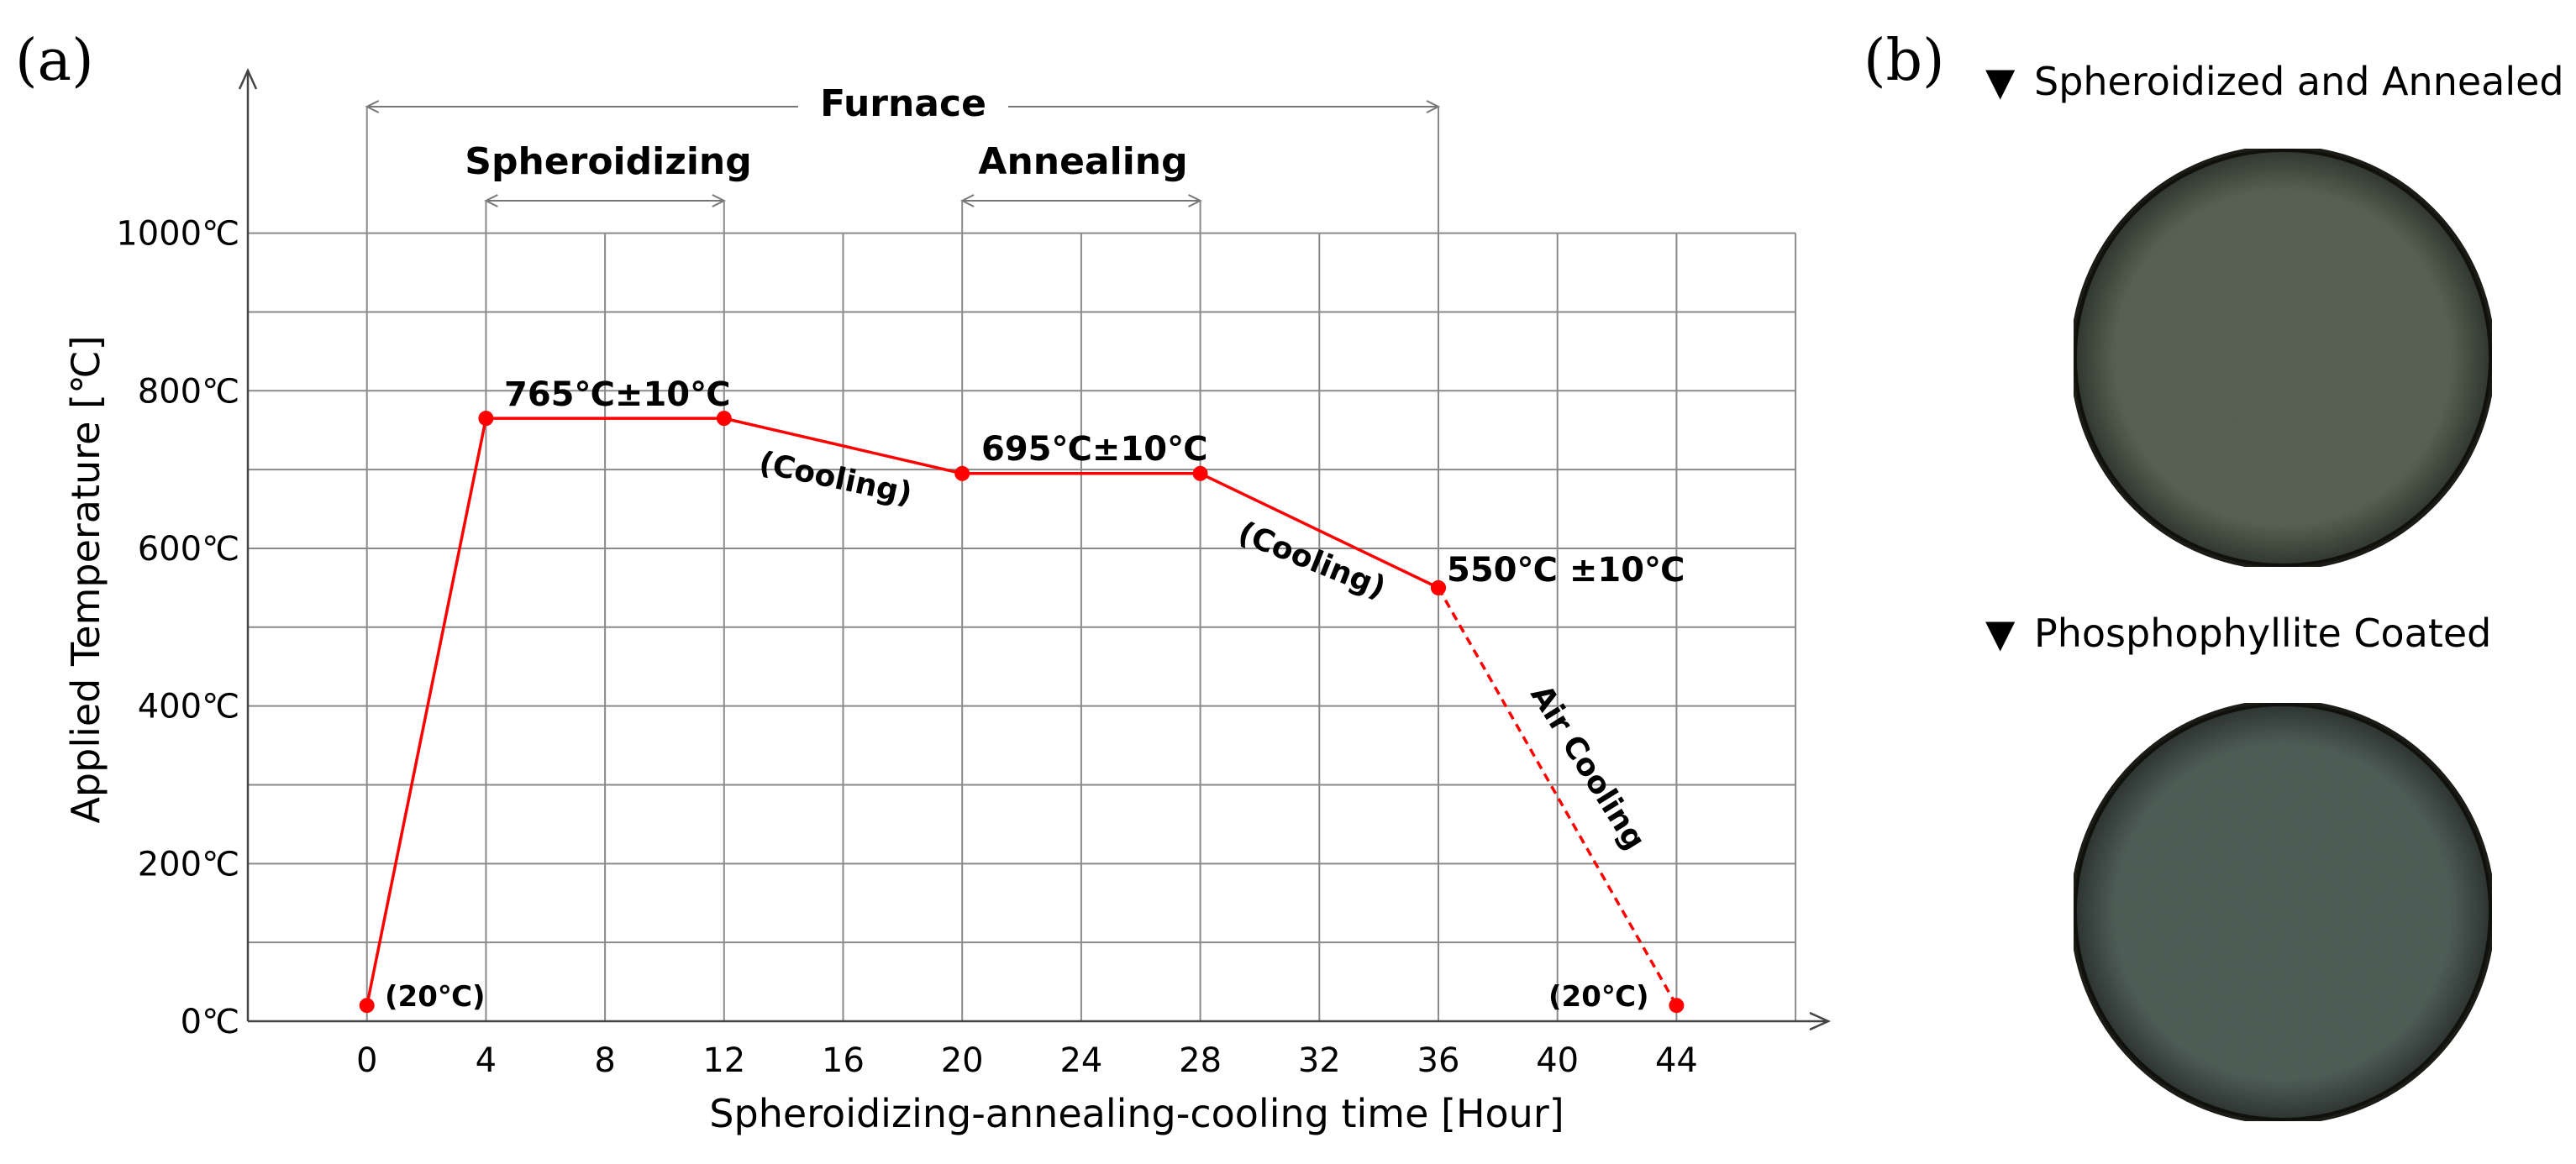  I want to click on cooling-label-1: (Cooling), so click(835, 478).